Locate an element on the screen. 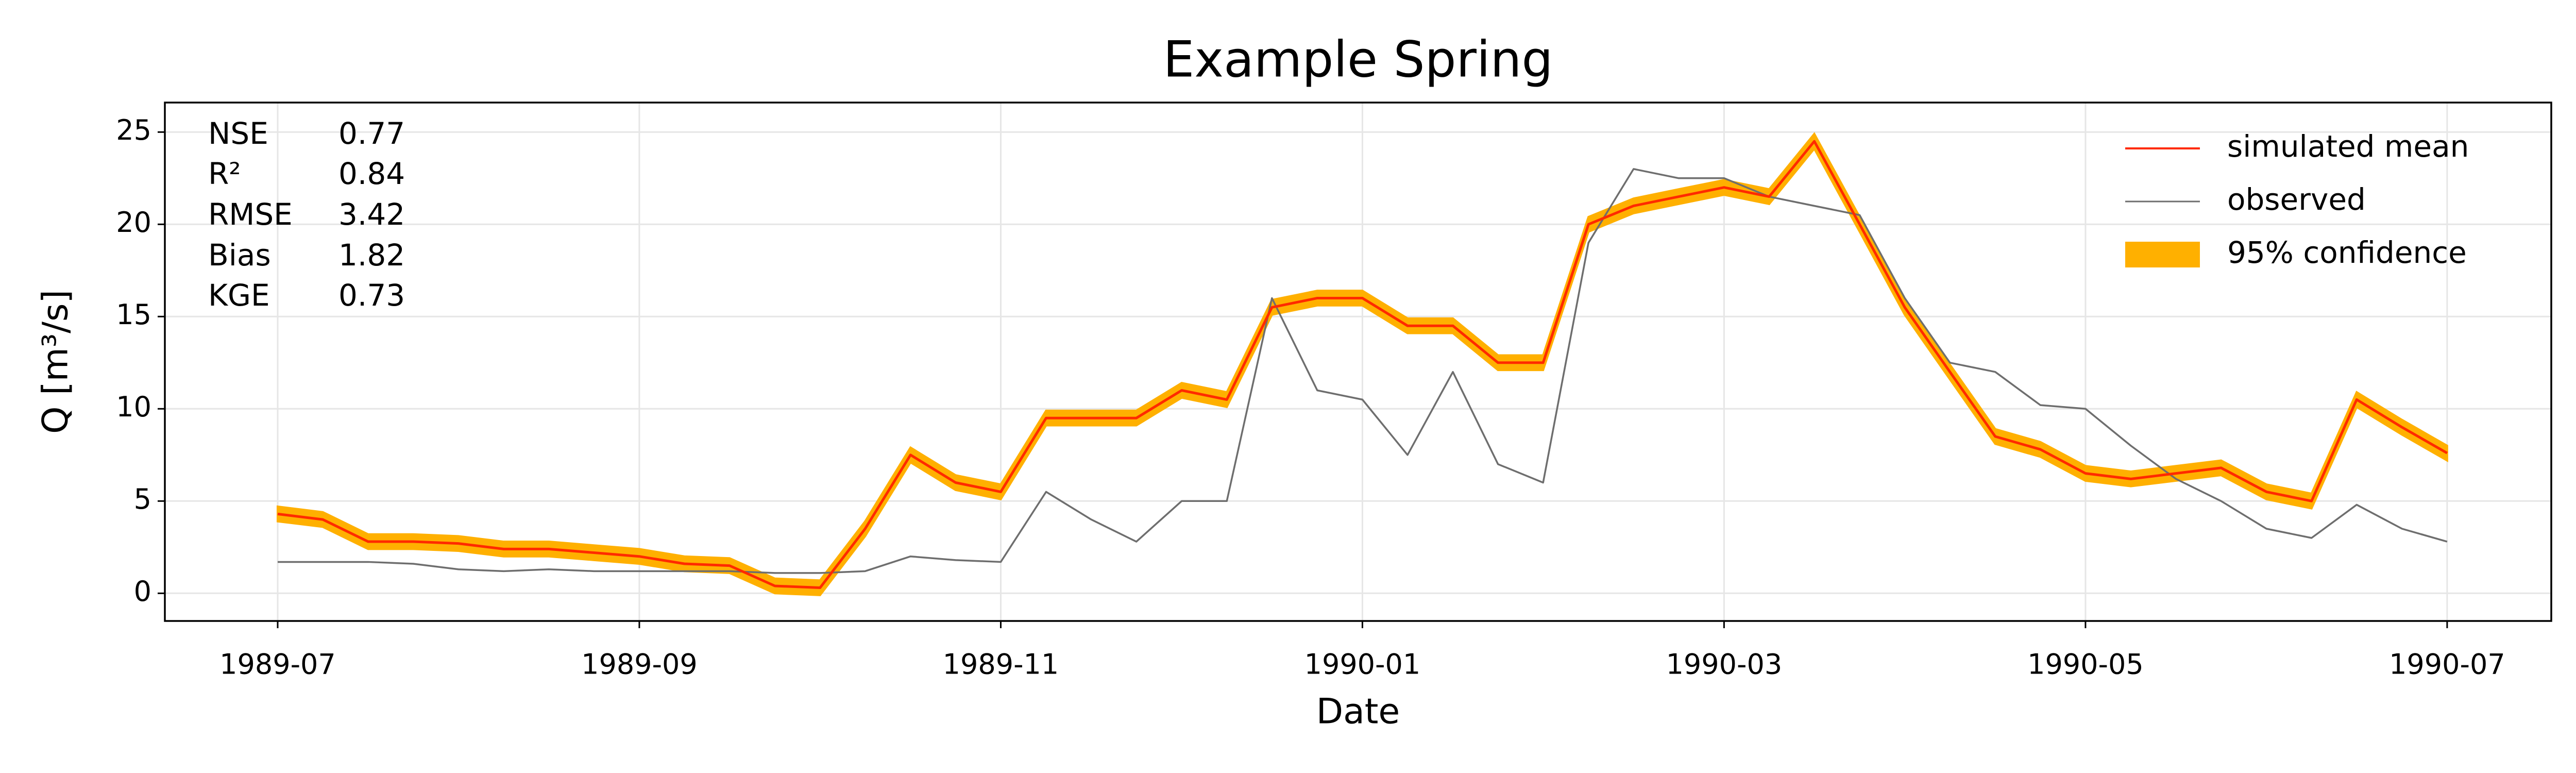 The height and width of the screenshot is (773, 2576). chart-title: Example Spring is located at coordinates (1358, 59).